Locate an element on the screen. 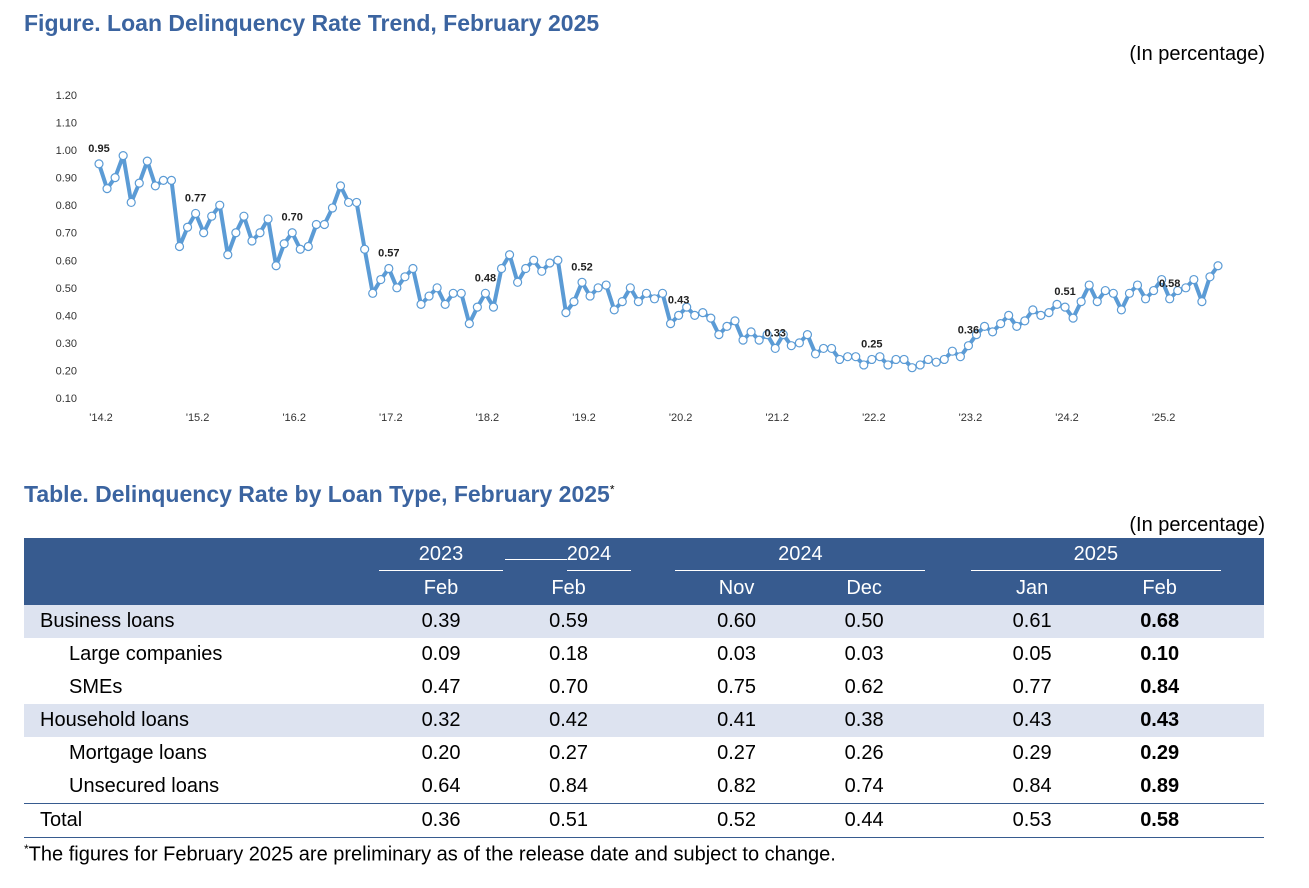 The image size is (1309, 888). table-row: Large companies 0.09 0.18 0.03 0.03 0.05 0.10 is located at coordinates (644, 654).